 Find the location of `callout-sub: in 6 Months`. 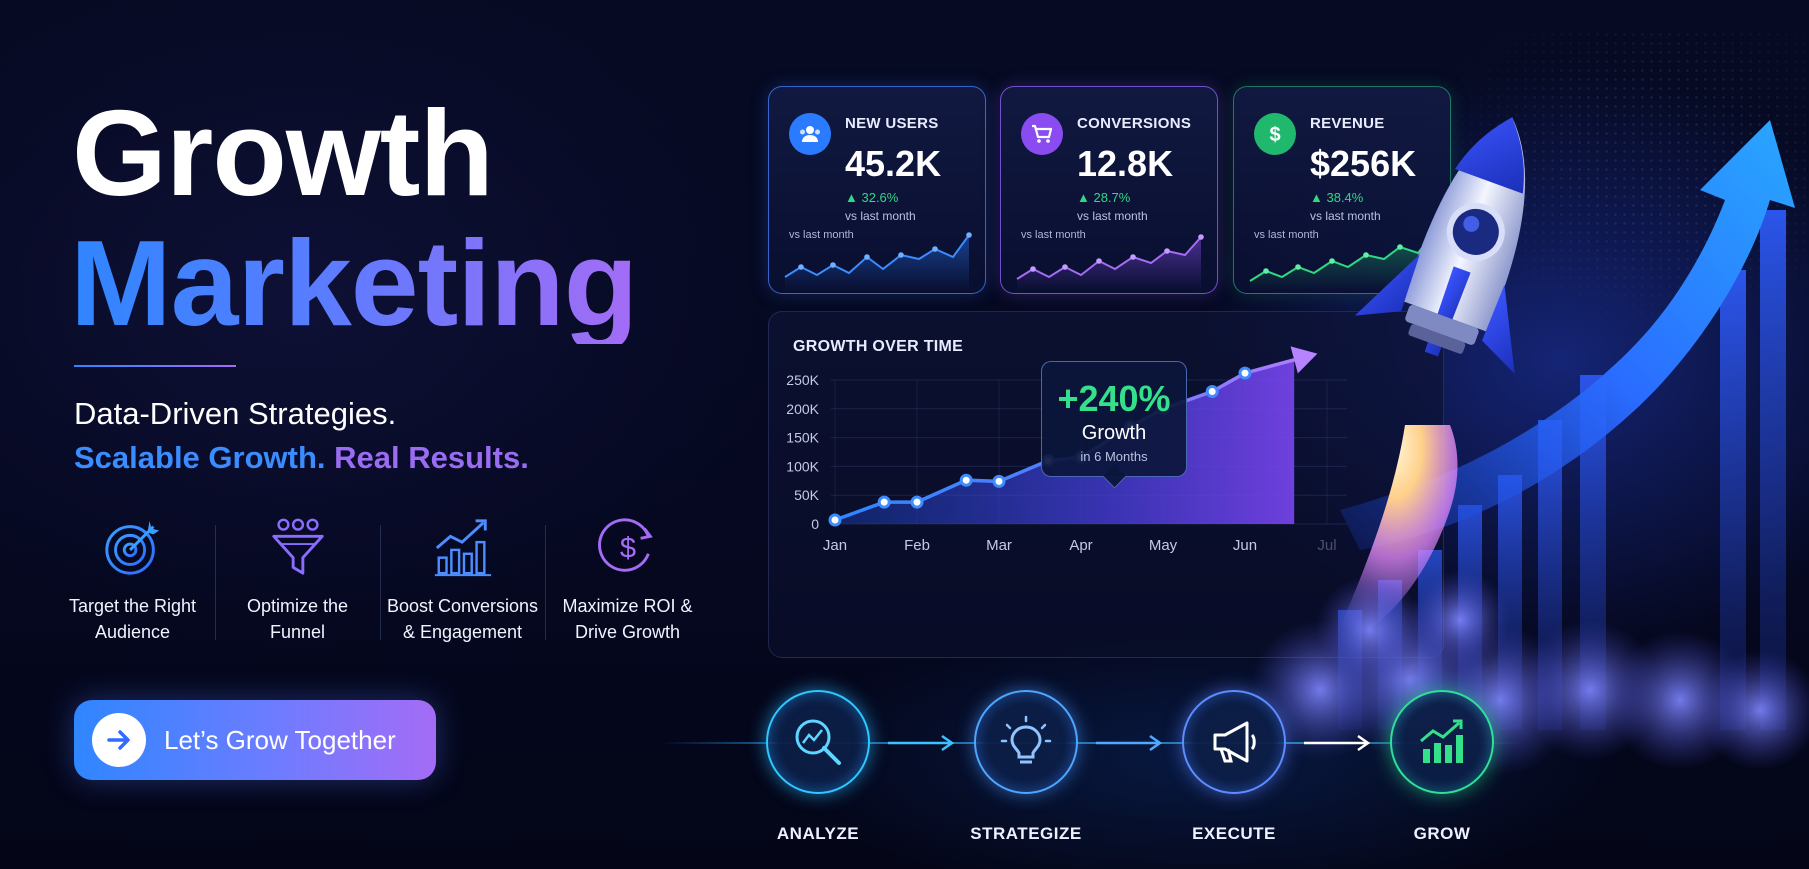

callout-sub: in 6 Months is located at coordinates (1114, 456).